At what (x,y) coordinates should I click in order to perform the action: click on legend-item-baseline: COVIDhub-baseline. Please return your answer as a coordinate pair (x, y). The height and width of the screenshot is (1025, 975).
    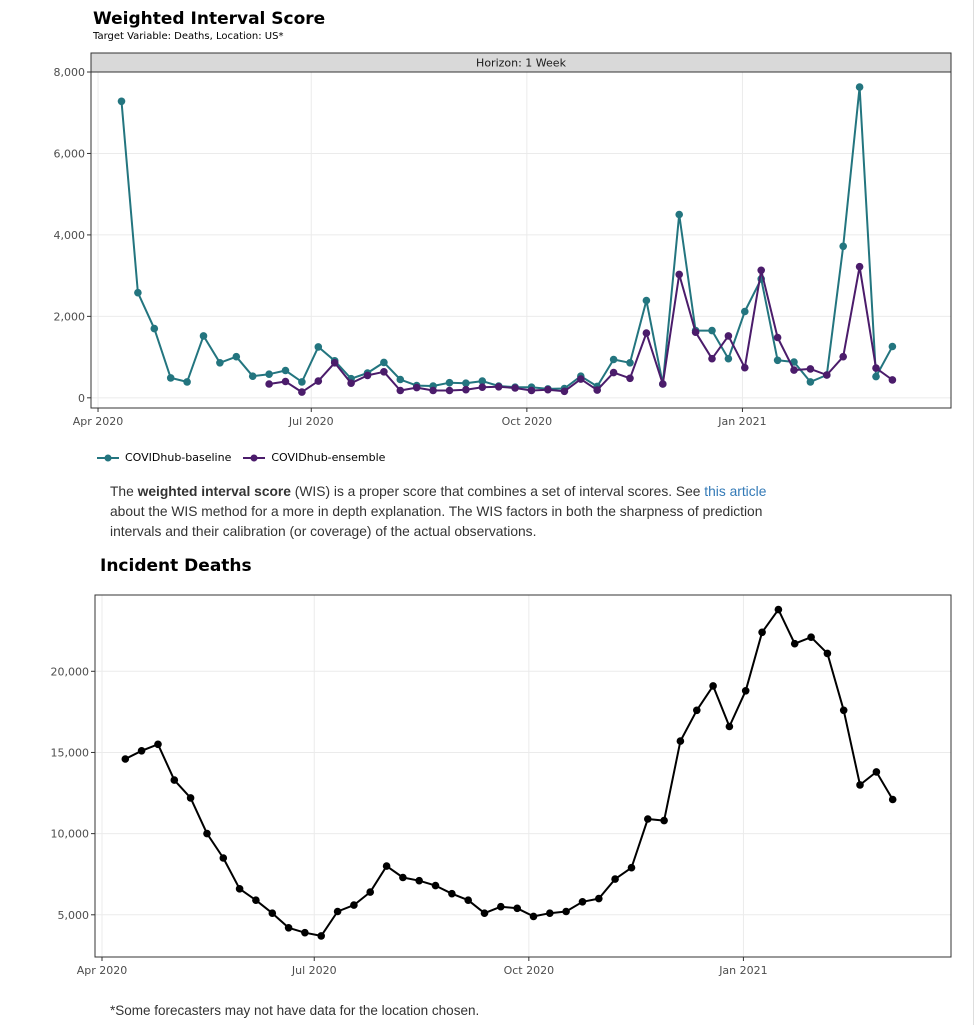
    Looking at the image, I should click on (164, 457).